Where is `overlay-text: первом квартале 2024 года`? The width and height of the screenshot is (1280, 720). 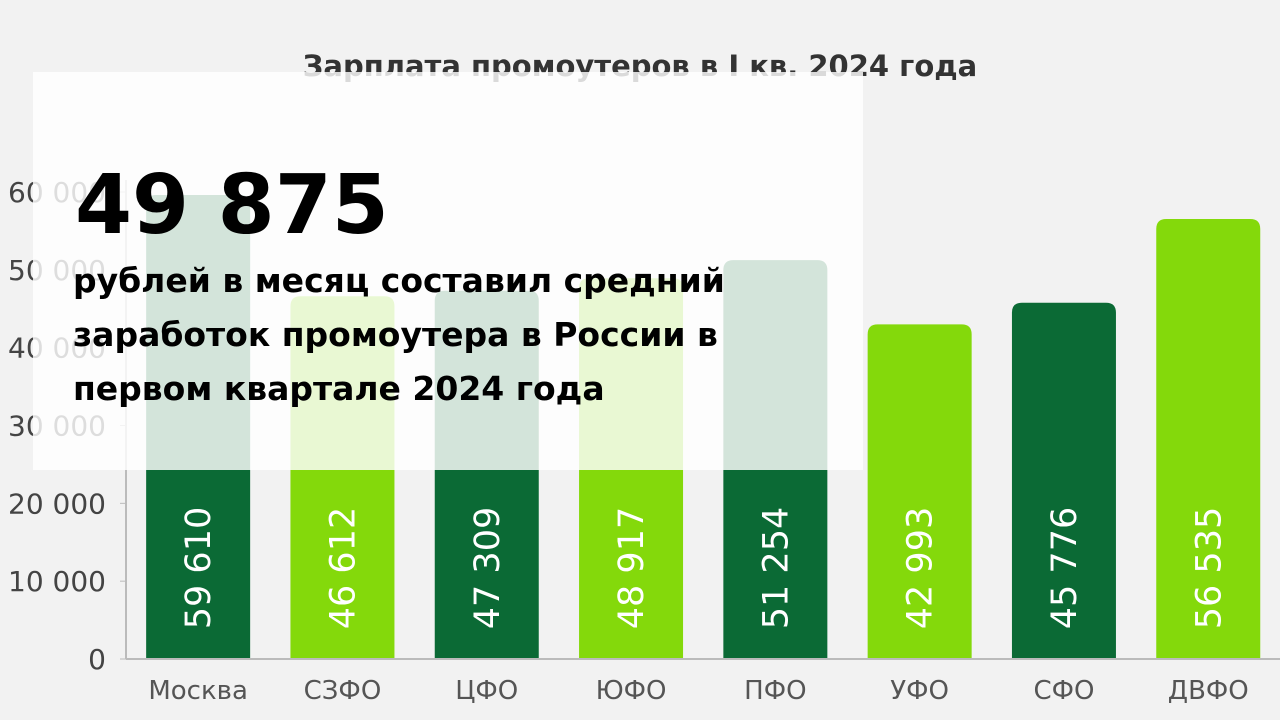 overlay-text: первом квартале 2024 года is located at coordinates (339, 388).